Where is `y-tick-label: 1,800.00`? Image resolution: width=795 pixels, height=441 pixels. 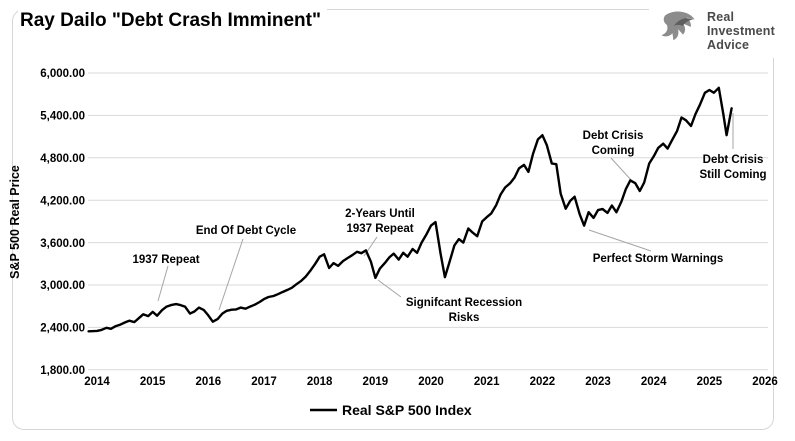 y-tick-label: 1,800.00 is located at coordinates (62, 371).